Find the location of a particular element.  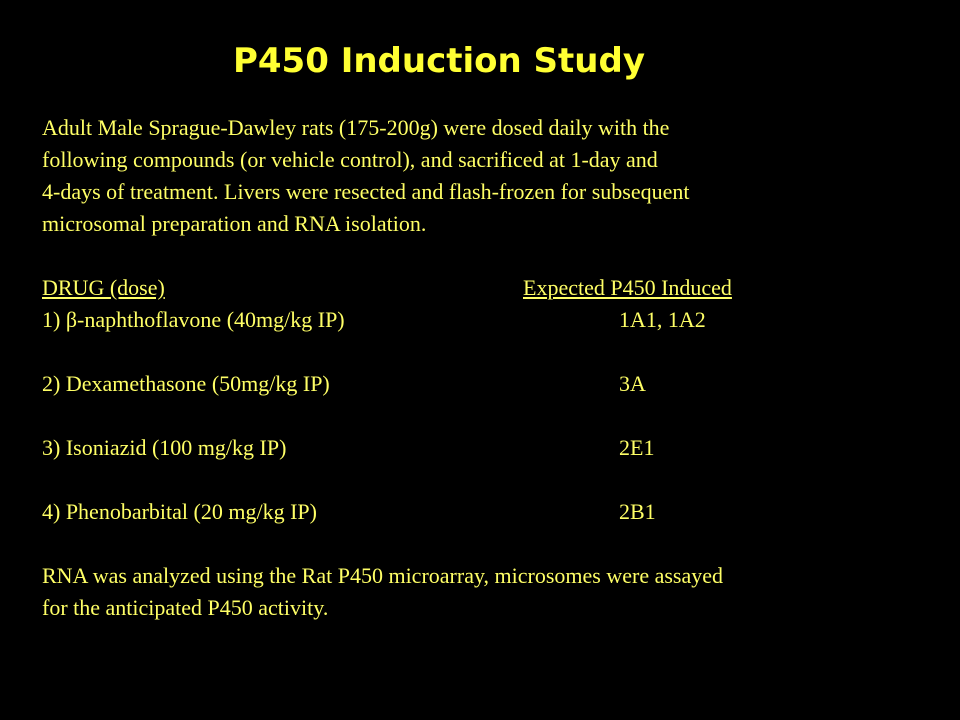

outro-line: for the anticipated P450 activity. is located at coordinates (185, 607).